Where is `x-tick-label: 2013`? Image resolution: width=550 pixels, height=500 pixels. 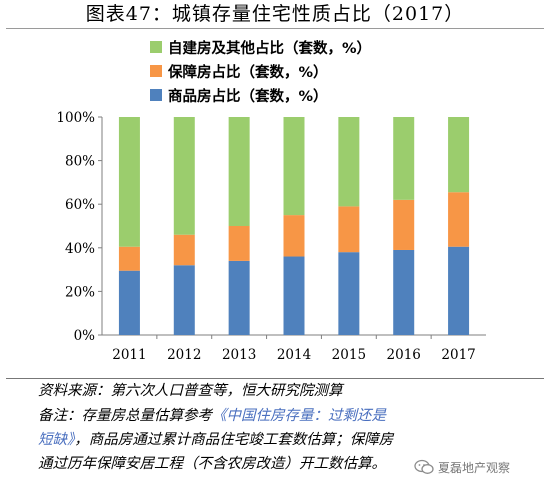 x-tick-label: 2013 is located at coordinates (239, 355).